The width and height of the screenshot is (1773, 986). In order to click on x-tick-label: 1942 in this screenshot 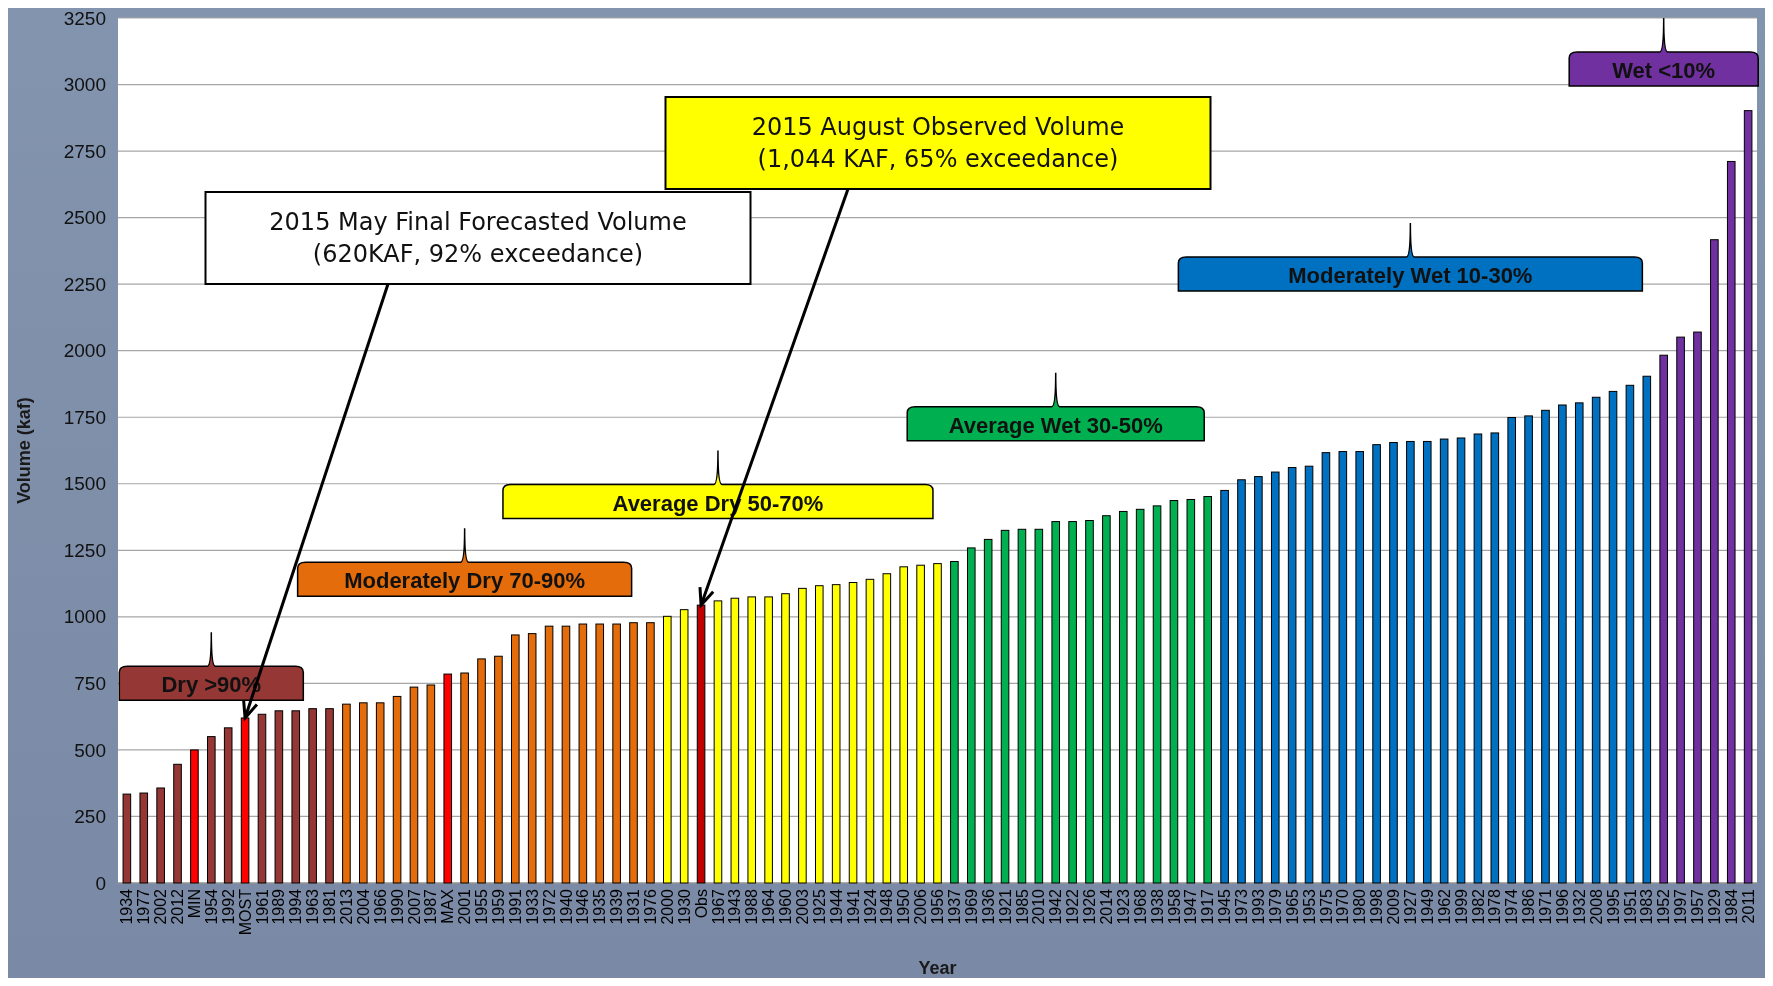, I will do `click(1056, 906)`.